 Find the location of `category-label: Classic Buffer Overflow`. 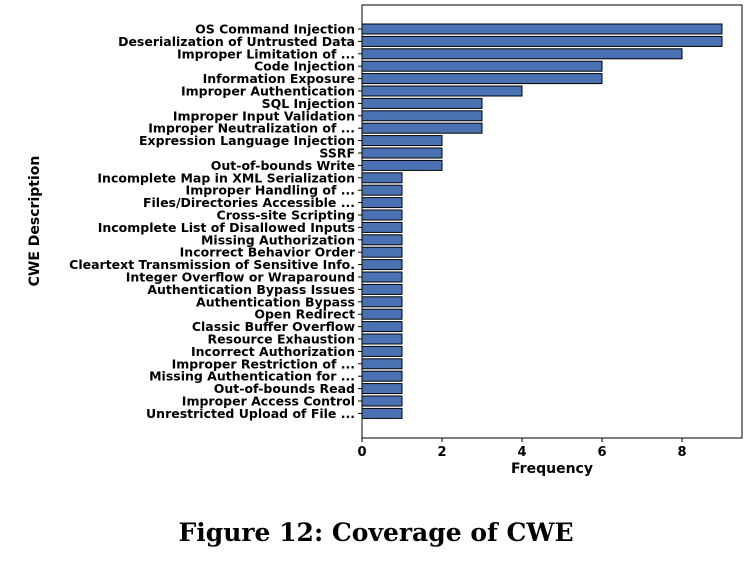

category-label: Classic Buffer Overflow is located at coordinates (274, 326).